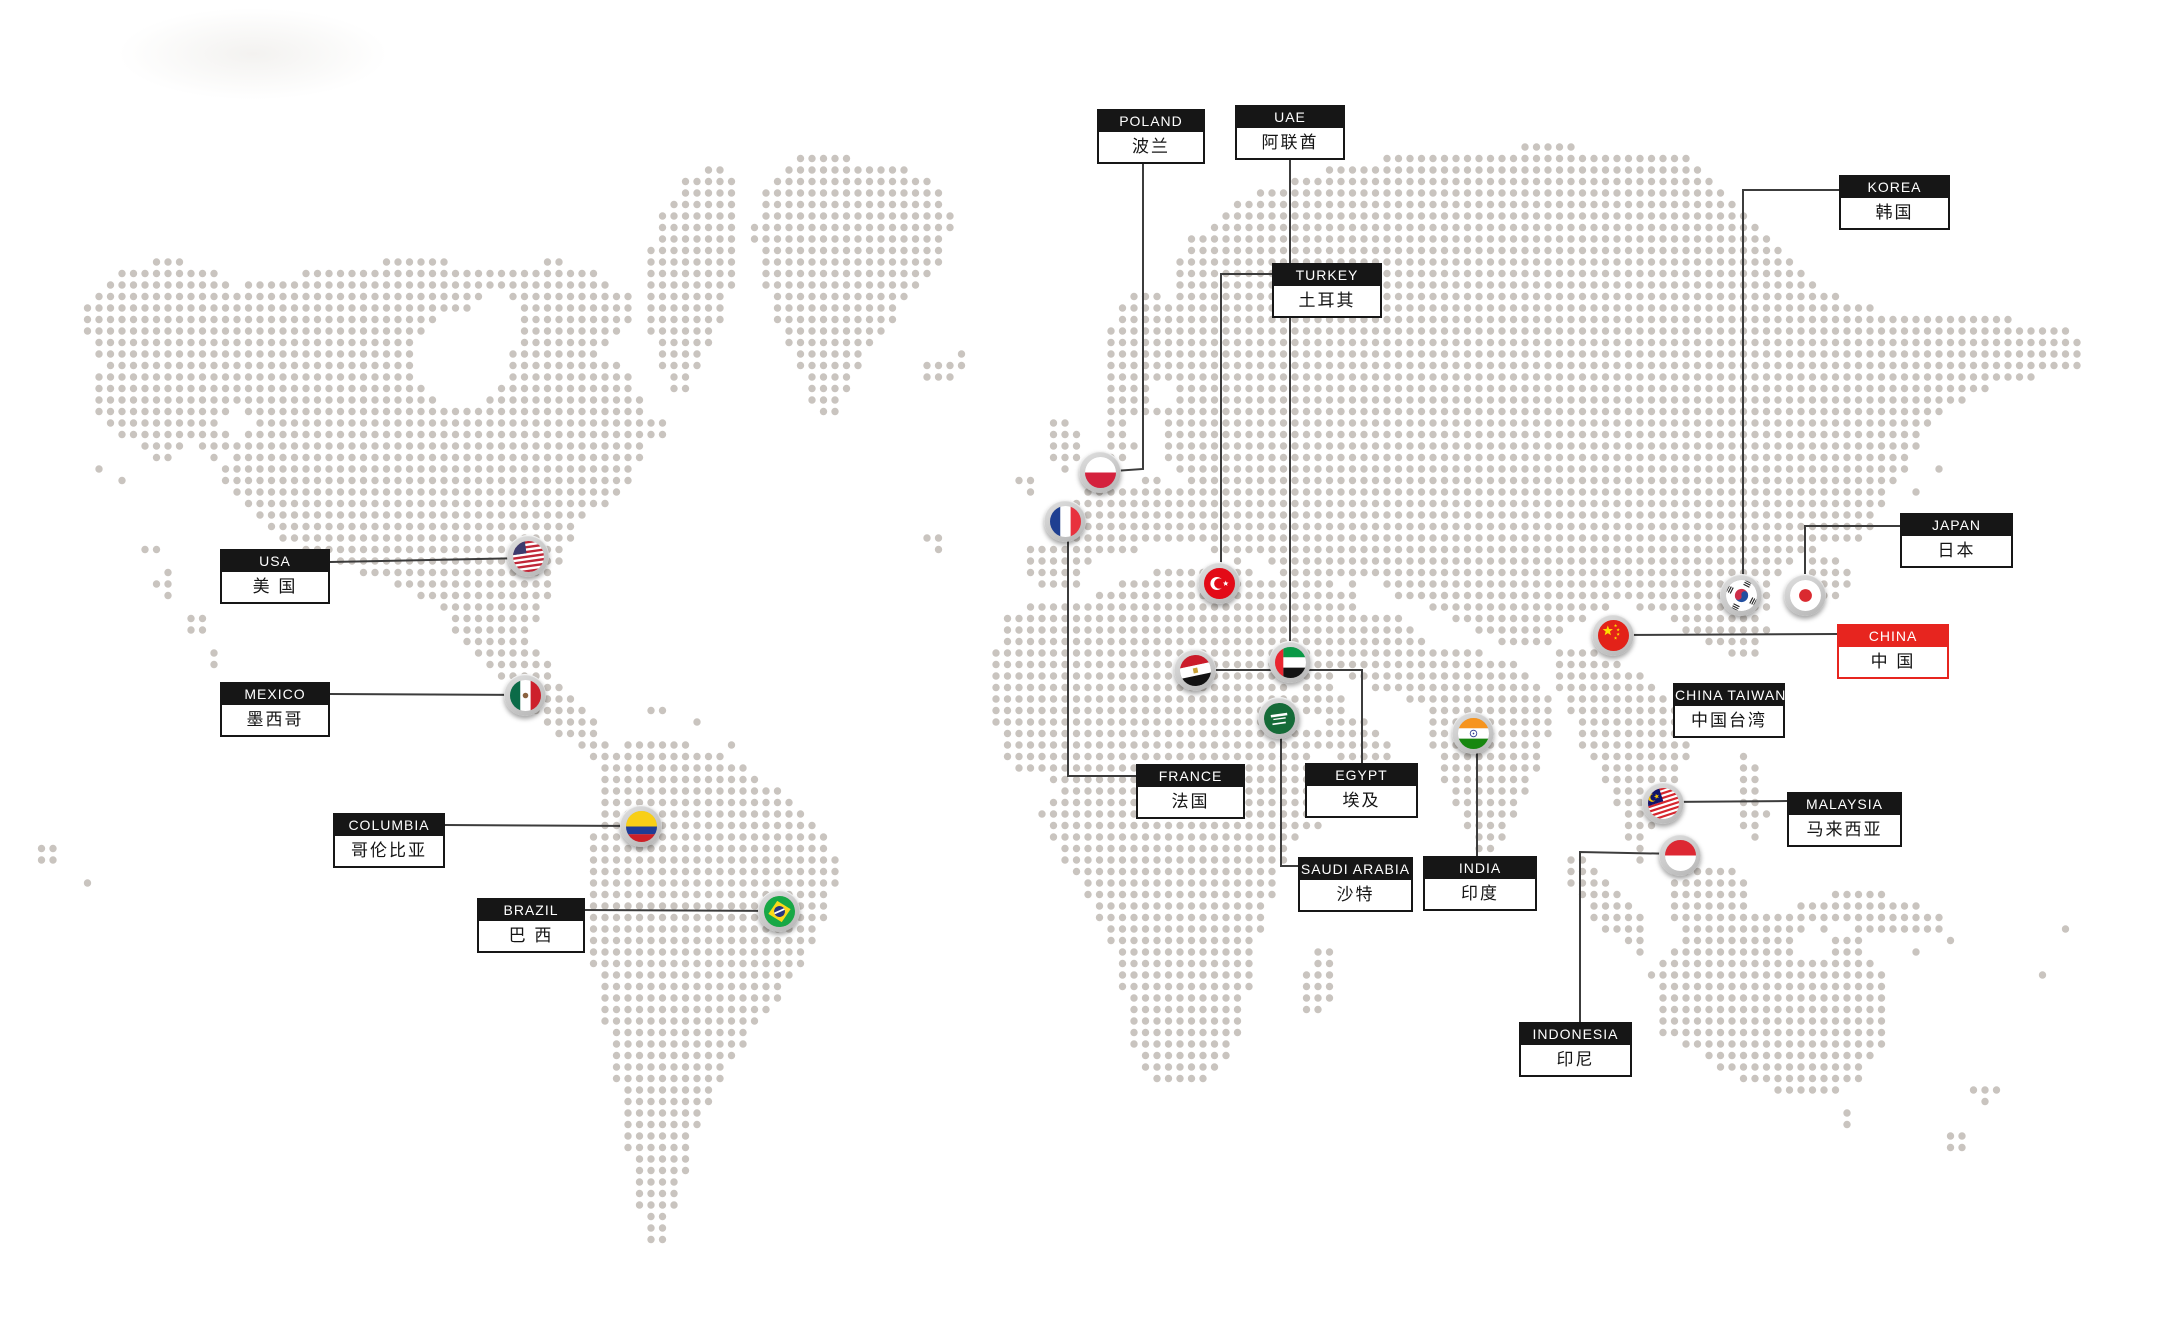  What do you see at coordinates (1290, 143) in the screenshot?
I see `country-name-cn: 阿联酋` at bounding box center [1290, 143].